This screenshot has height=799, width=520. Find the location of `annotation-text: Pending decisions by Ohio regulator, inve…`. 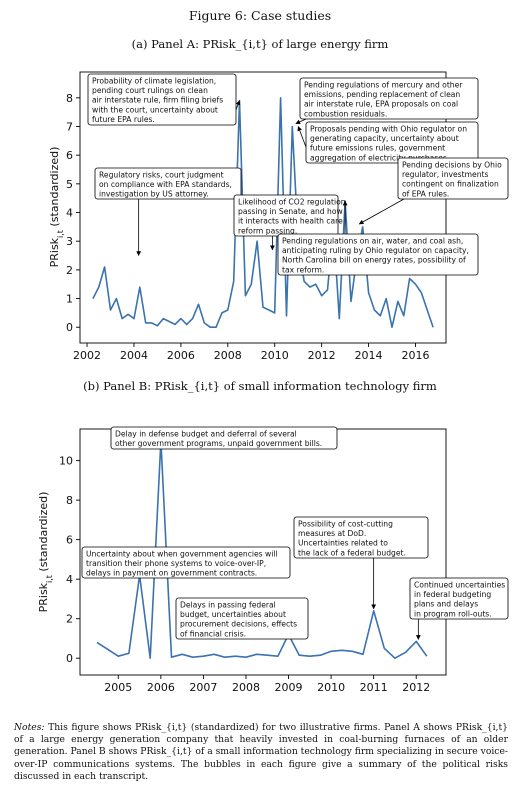

annotation-text: Pending decisions by Ohio regulator, inve… is located at coordinates (452, 180).